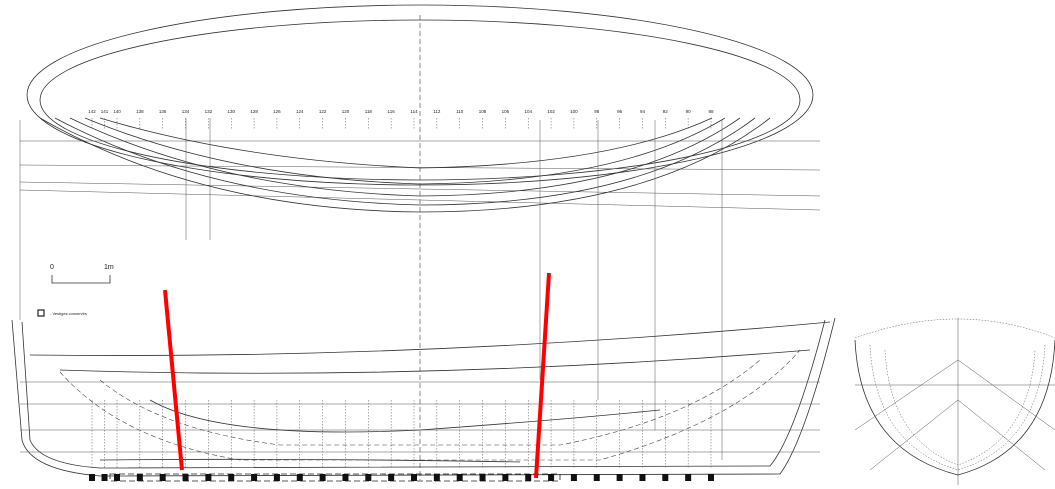  I want to click on frame-label: 112, so click(437, 111).